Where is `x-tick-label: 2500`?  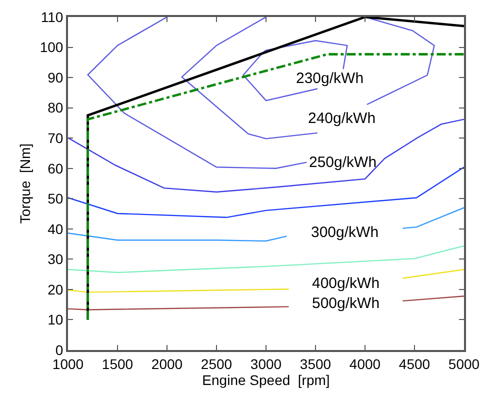
x-tick-label: 2500 is located at coordinates (216, 364).